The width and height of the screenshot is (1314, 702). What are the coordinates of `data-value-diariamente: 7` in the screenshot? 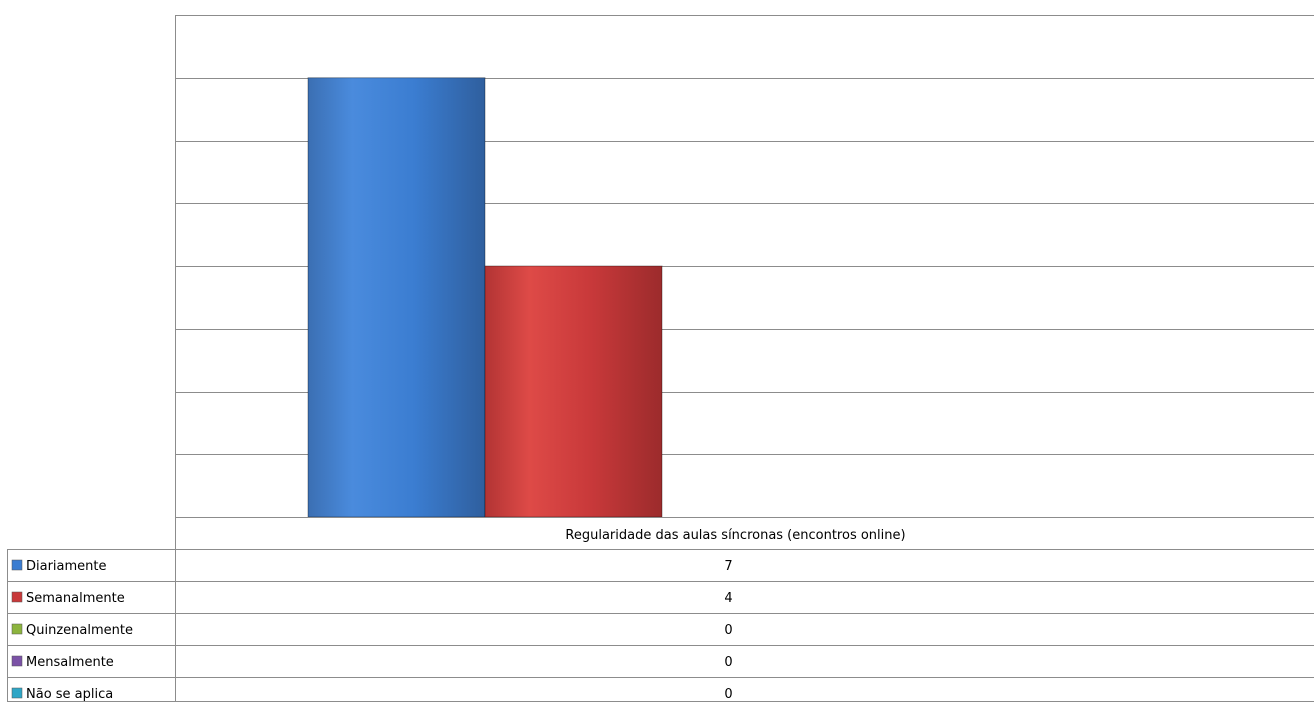 It's located at (728, 566).